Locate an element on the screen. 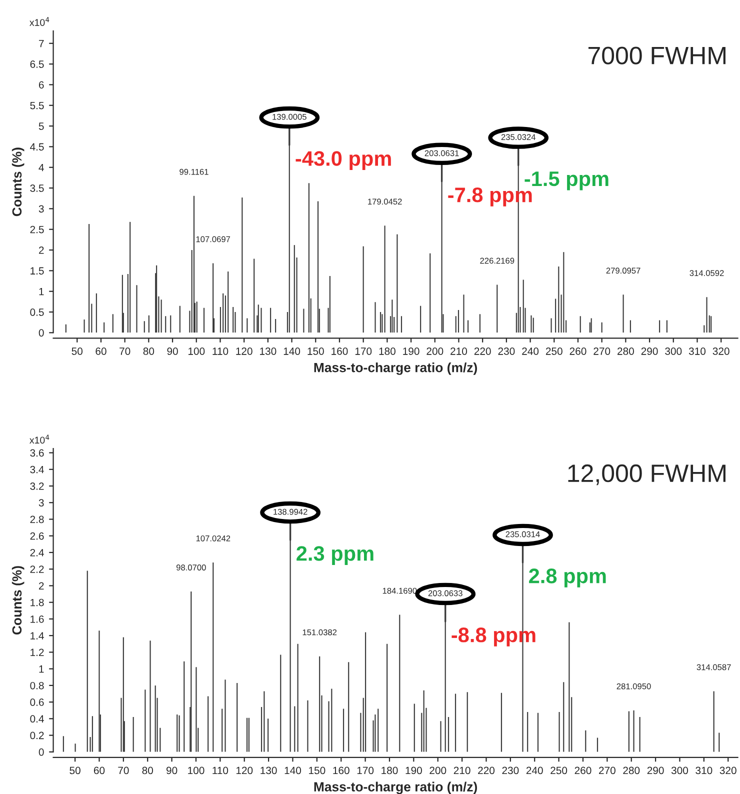 This screenshot has height=794, width=740. y-tick-label: 0.5 is located at coordinates (37, 312).